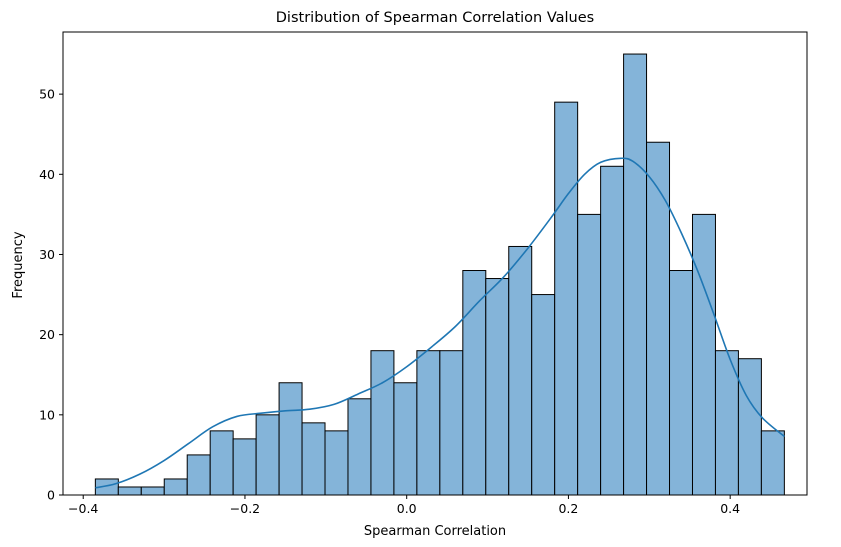 The width and height of the screenshot is (841, 547). Describe the element at coordinates (51, 495) in the screenshot. I see `y-tick-label: 0` at that location.